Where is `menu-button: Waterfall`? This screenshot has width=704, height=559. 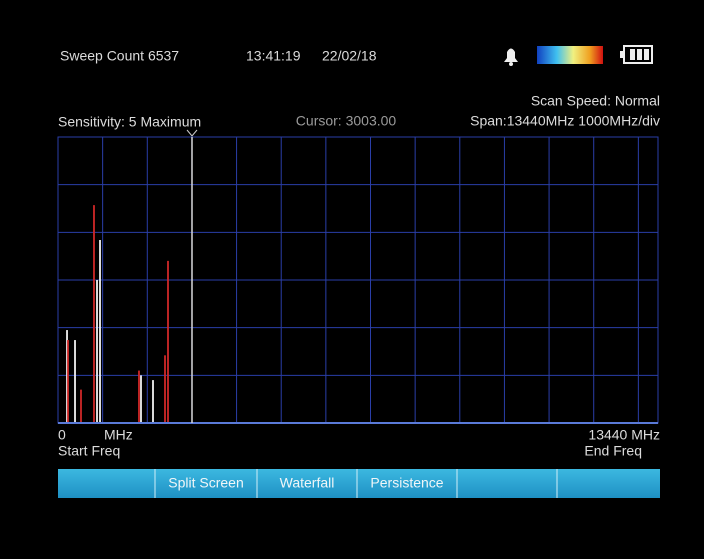 menu-button: Waterfall is located at coordinates (307, 483).